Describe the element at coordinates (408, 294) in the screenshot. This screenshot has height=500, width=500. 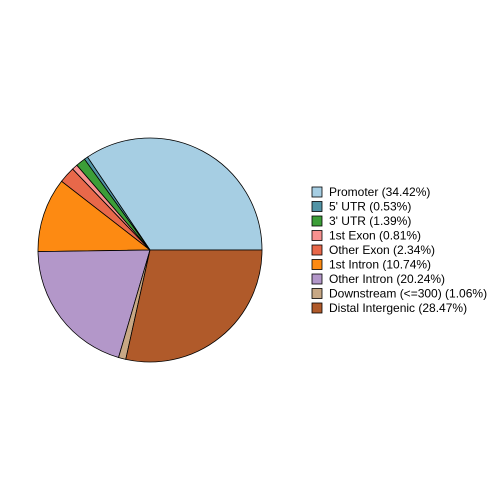
I see `legend-label: Downstream (<=300) (1.06%)` at that location.